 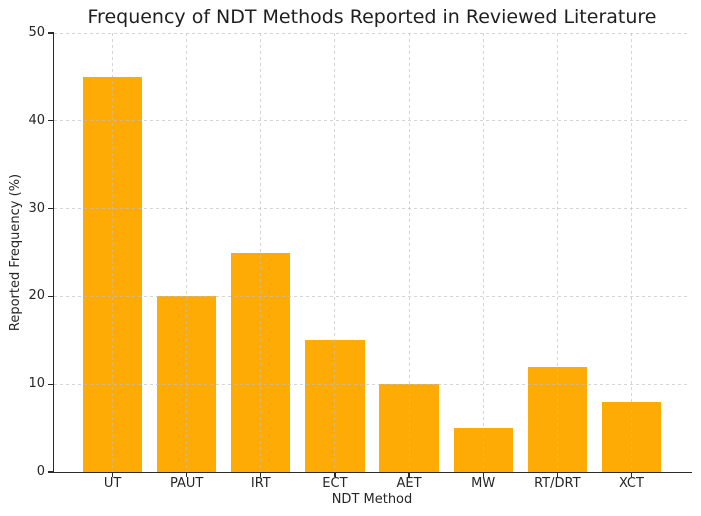 I want to click on y-tick-label: 30, so click(x=36, y=208).